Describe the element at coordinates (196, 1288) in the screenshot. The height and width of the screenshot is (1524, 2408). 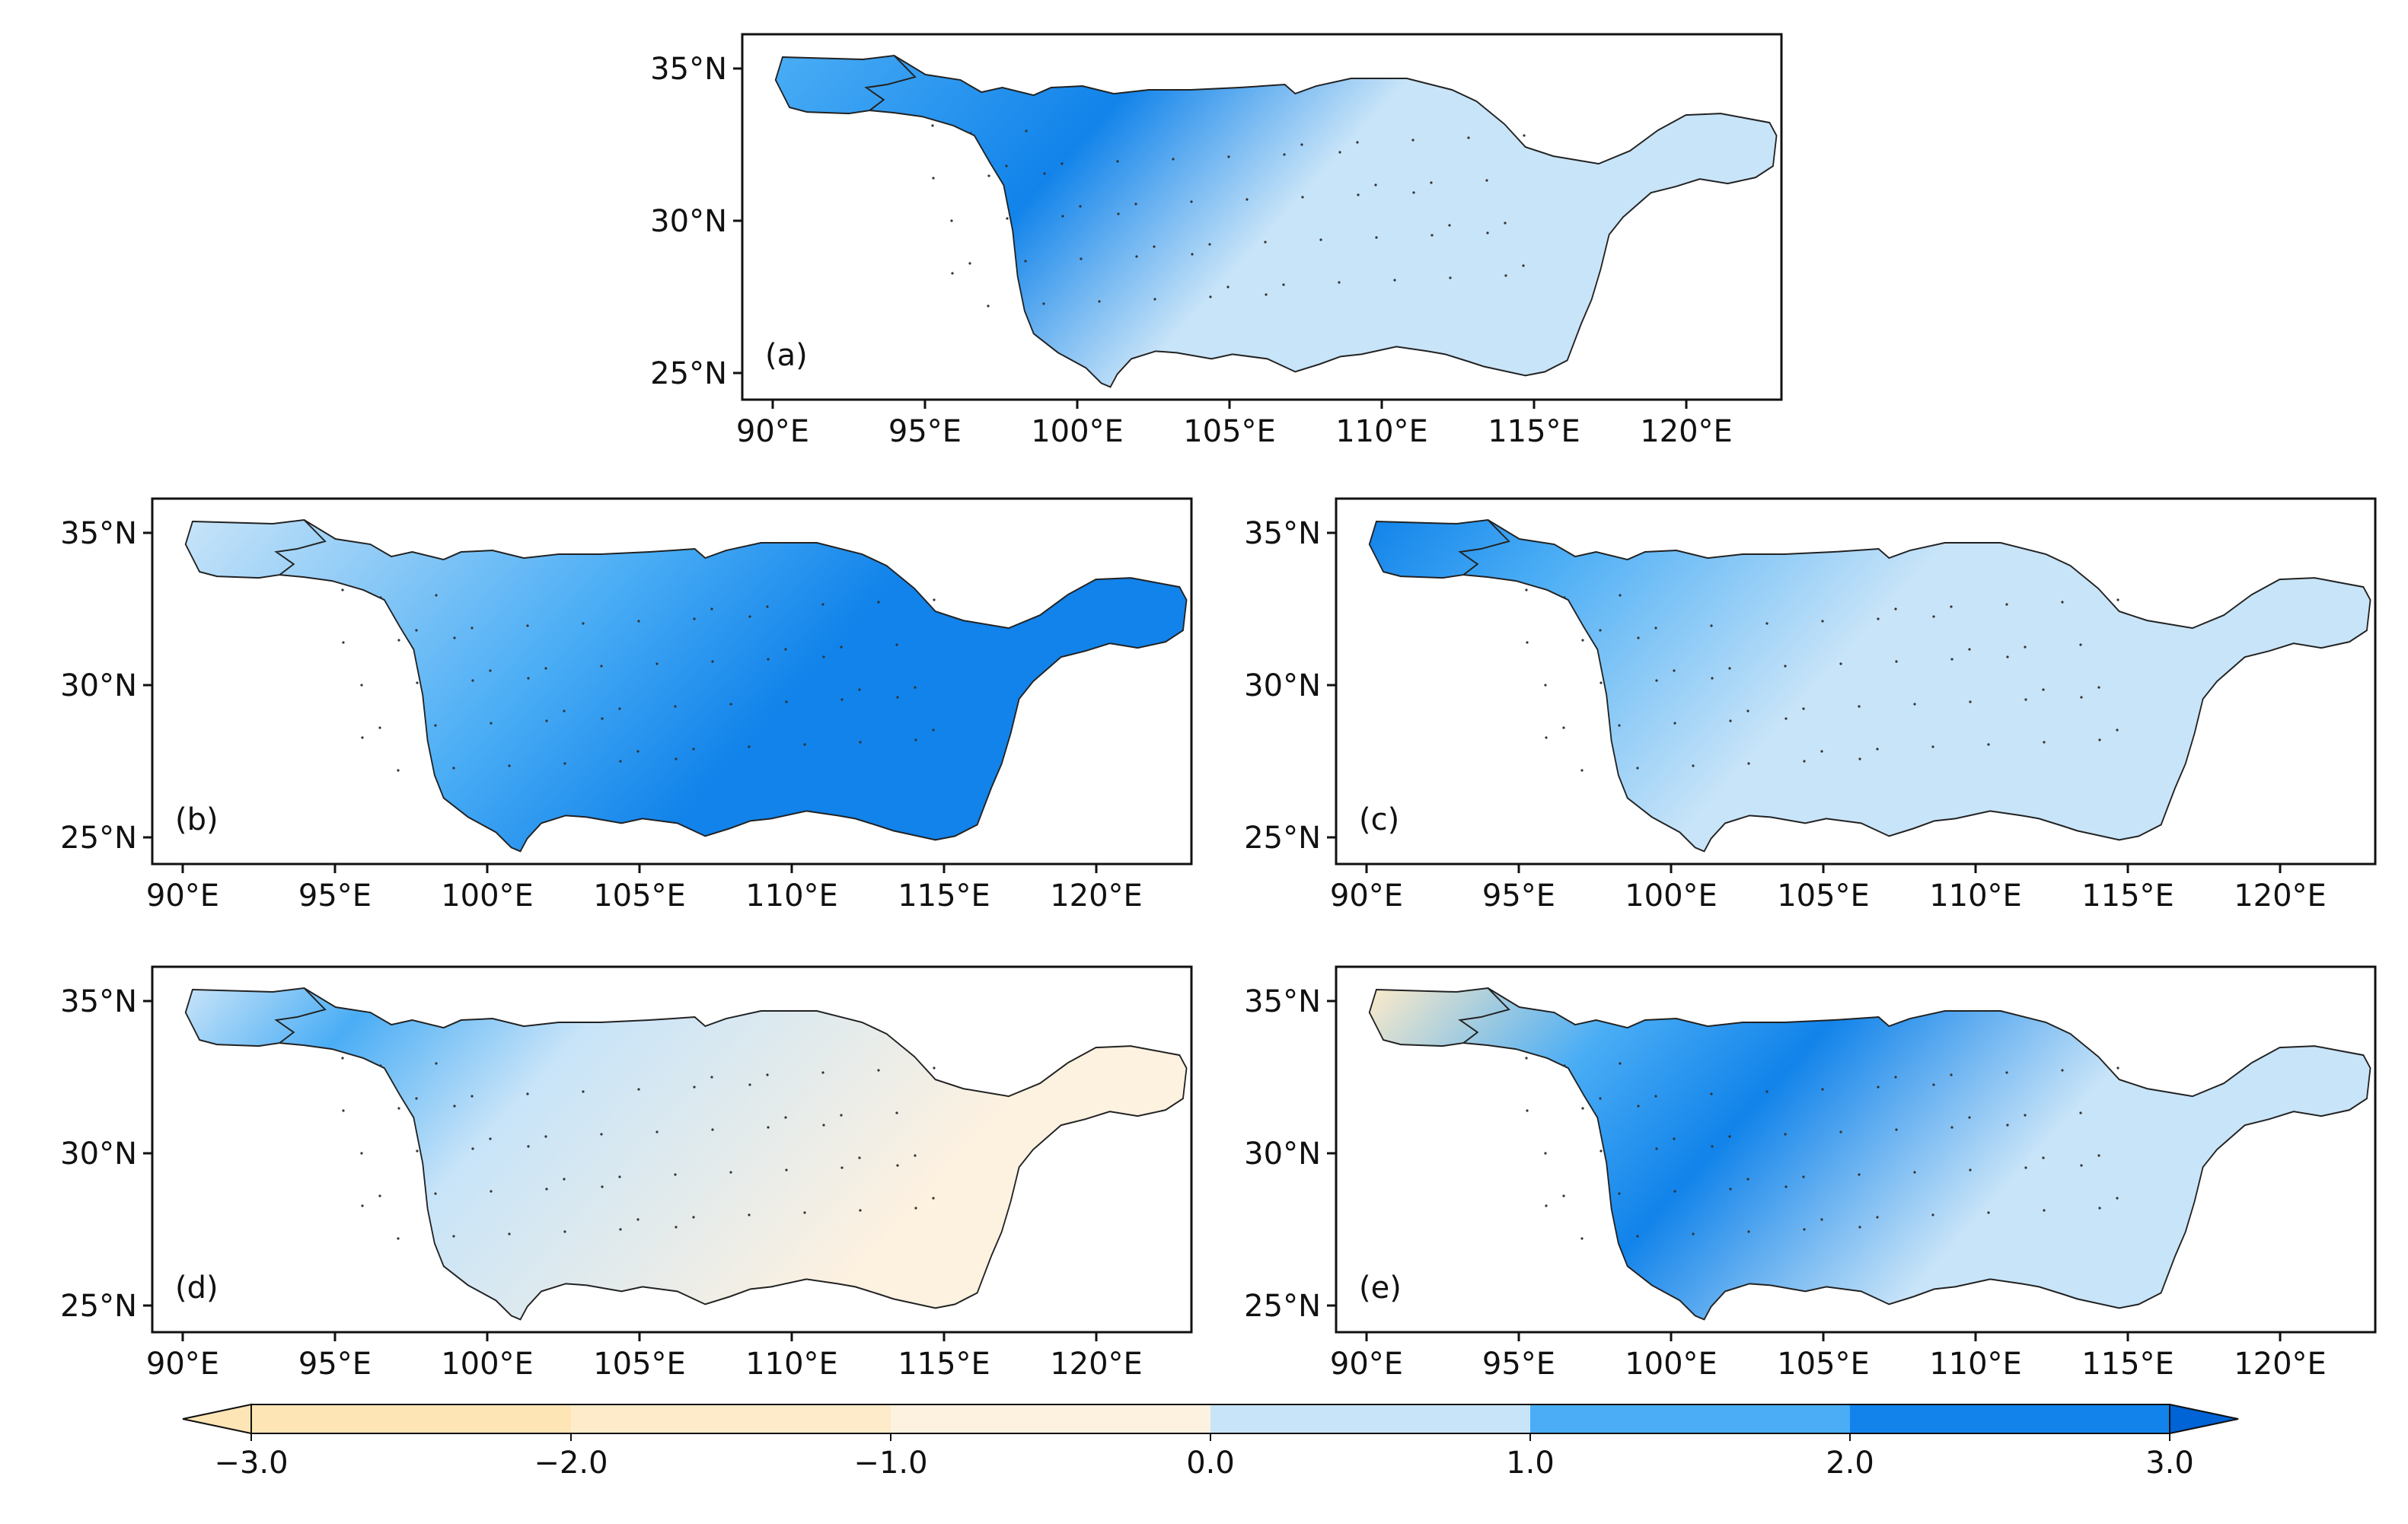
I see `panel-label: (d)` at that location.